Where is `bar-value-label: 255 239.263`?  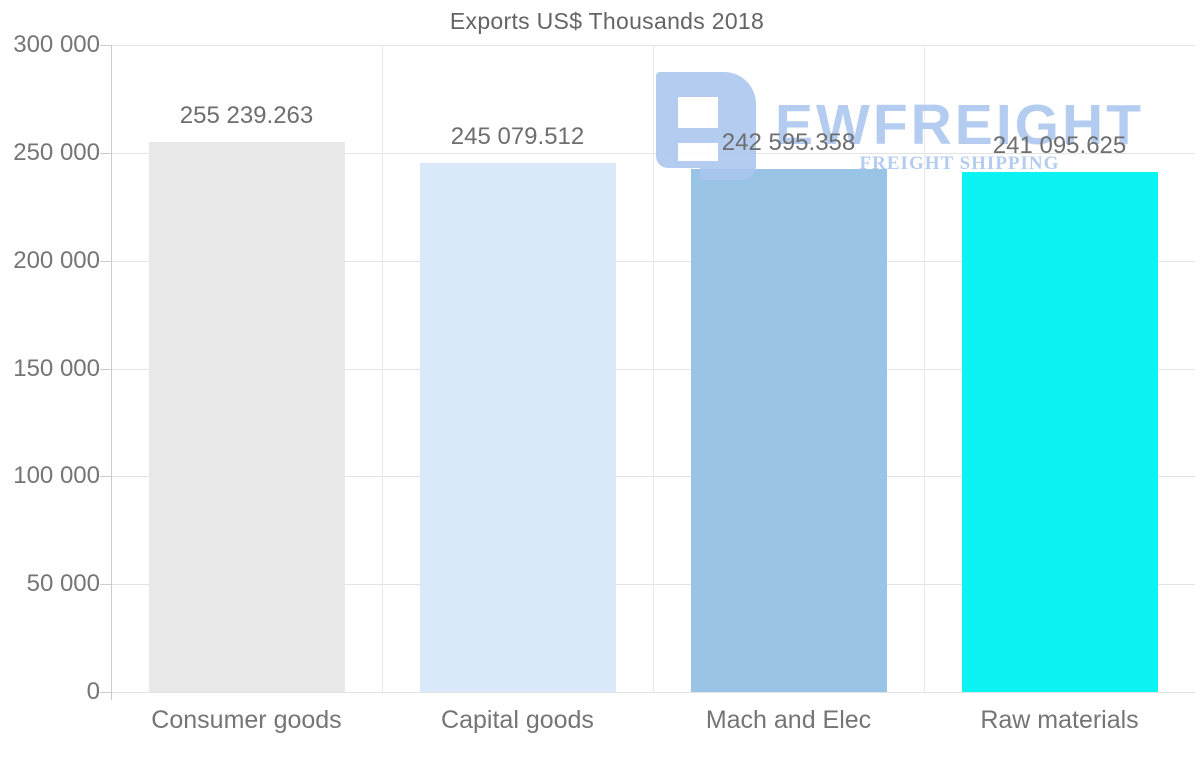
bar-value-label: 255 239.263 is located at coordinates (246, 115).